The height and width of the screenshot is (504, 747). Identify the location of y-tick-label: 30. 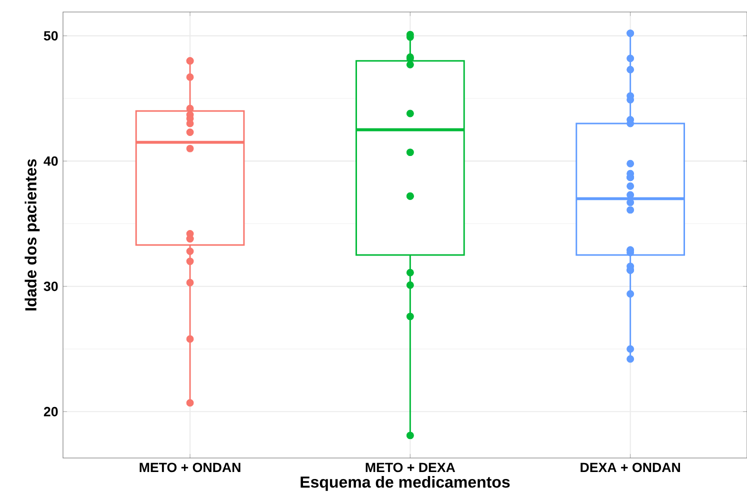
(51, 287).